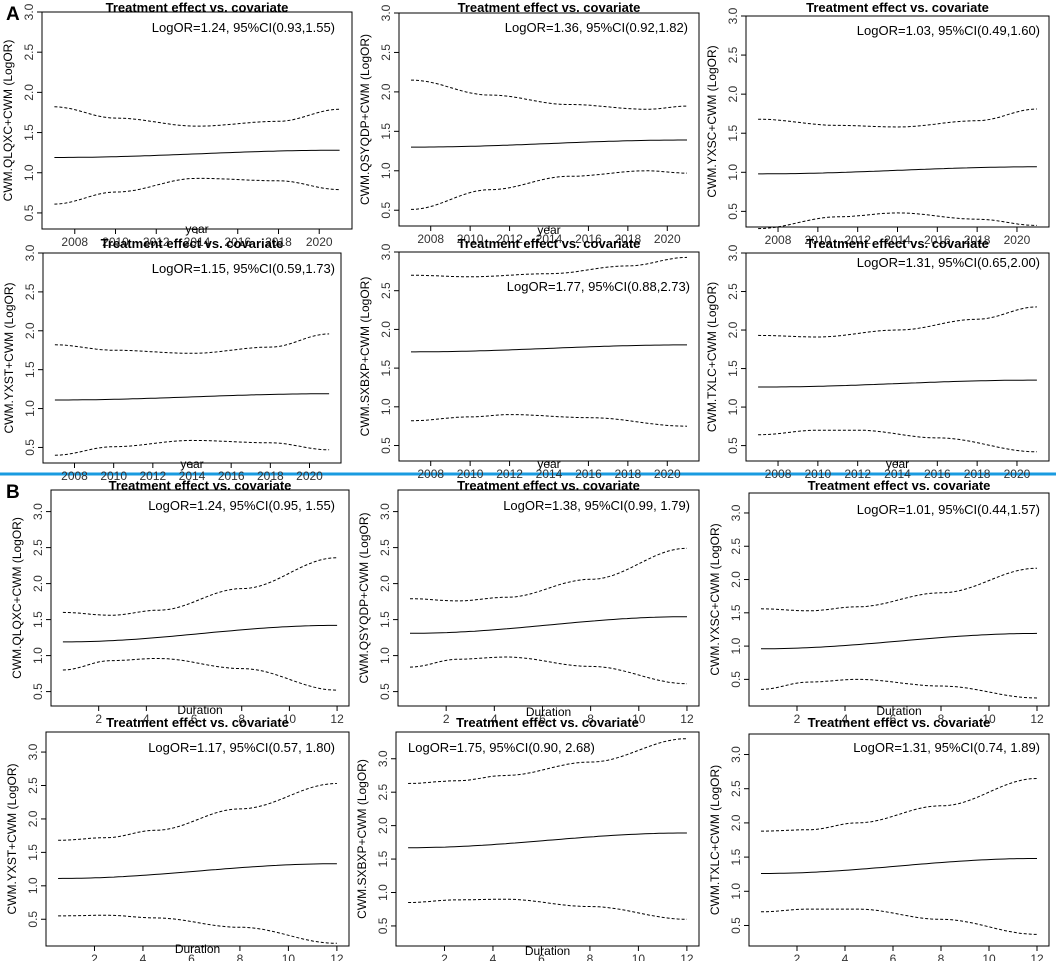 The height and width of the screenshot is (961, 1056). I want to click on logor-annotation: LogOR=1.31, 95%CI(0.65,2.00), so click(948, 262).